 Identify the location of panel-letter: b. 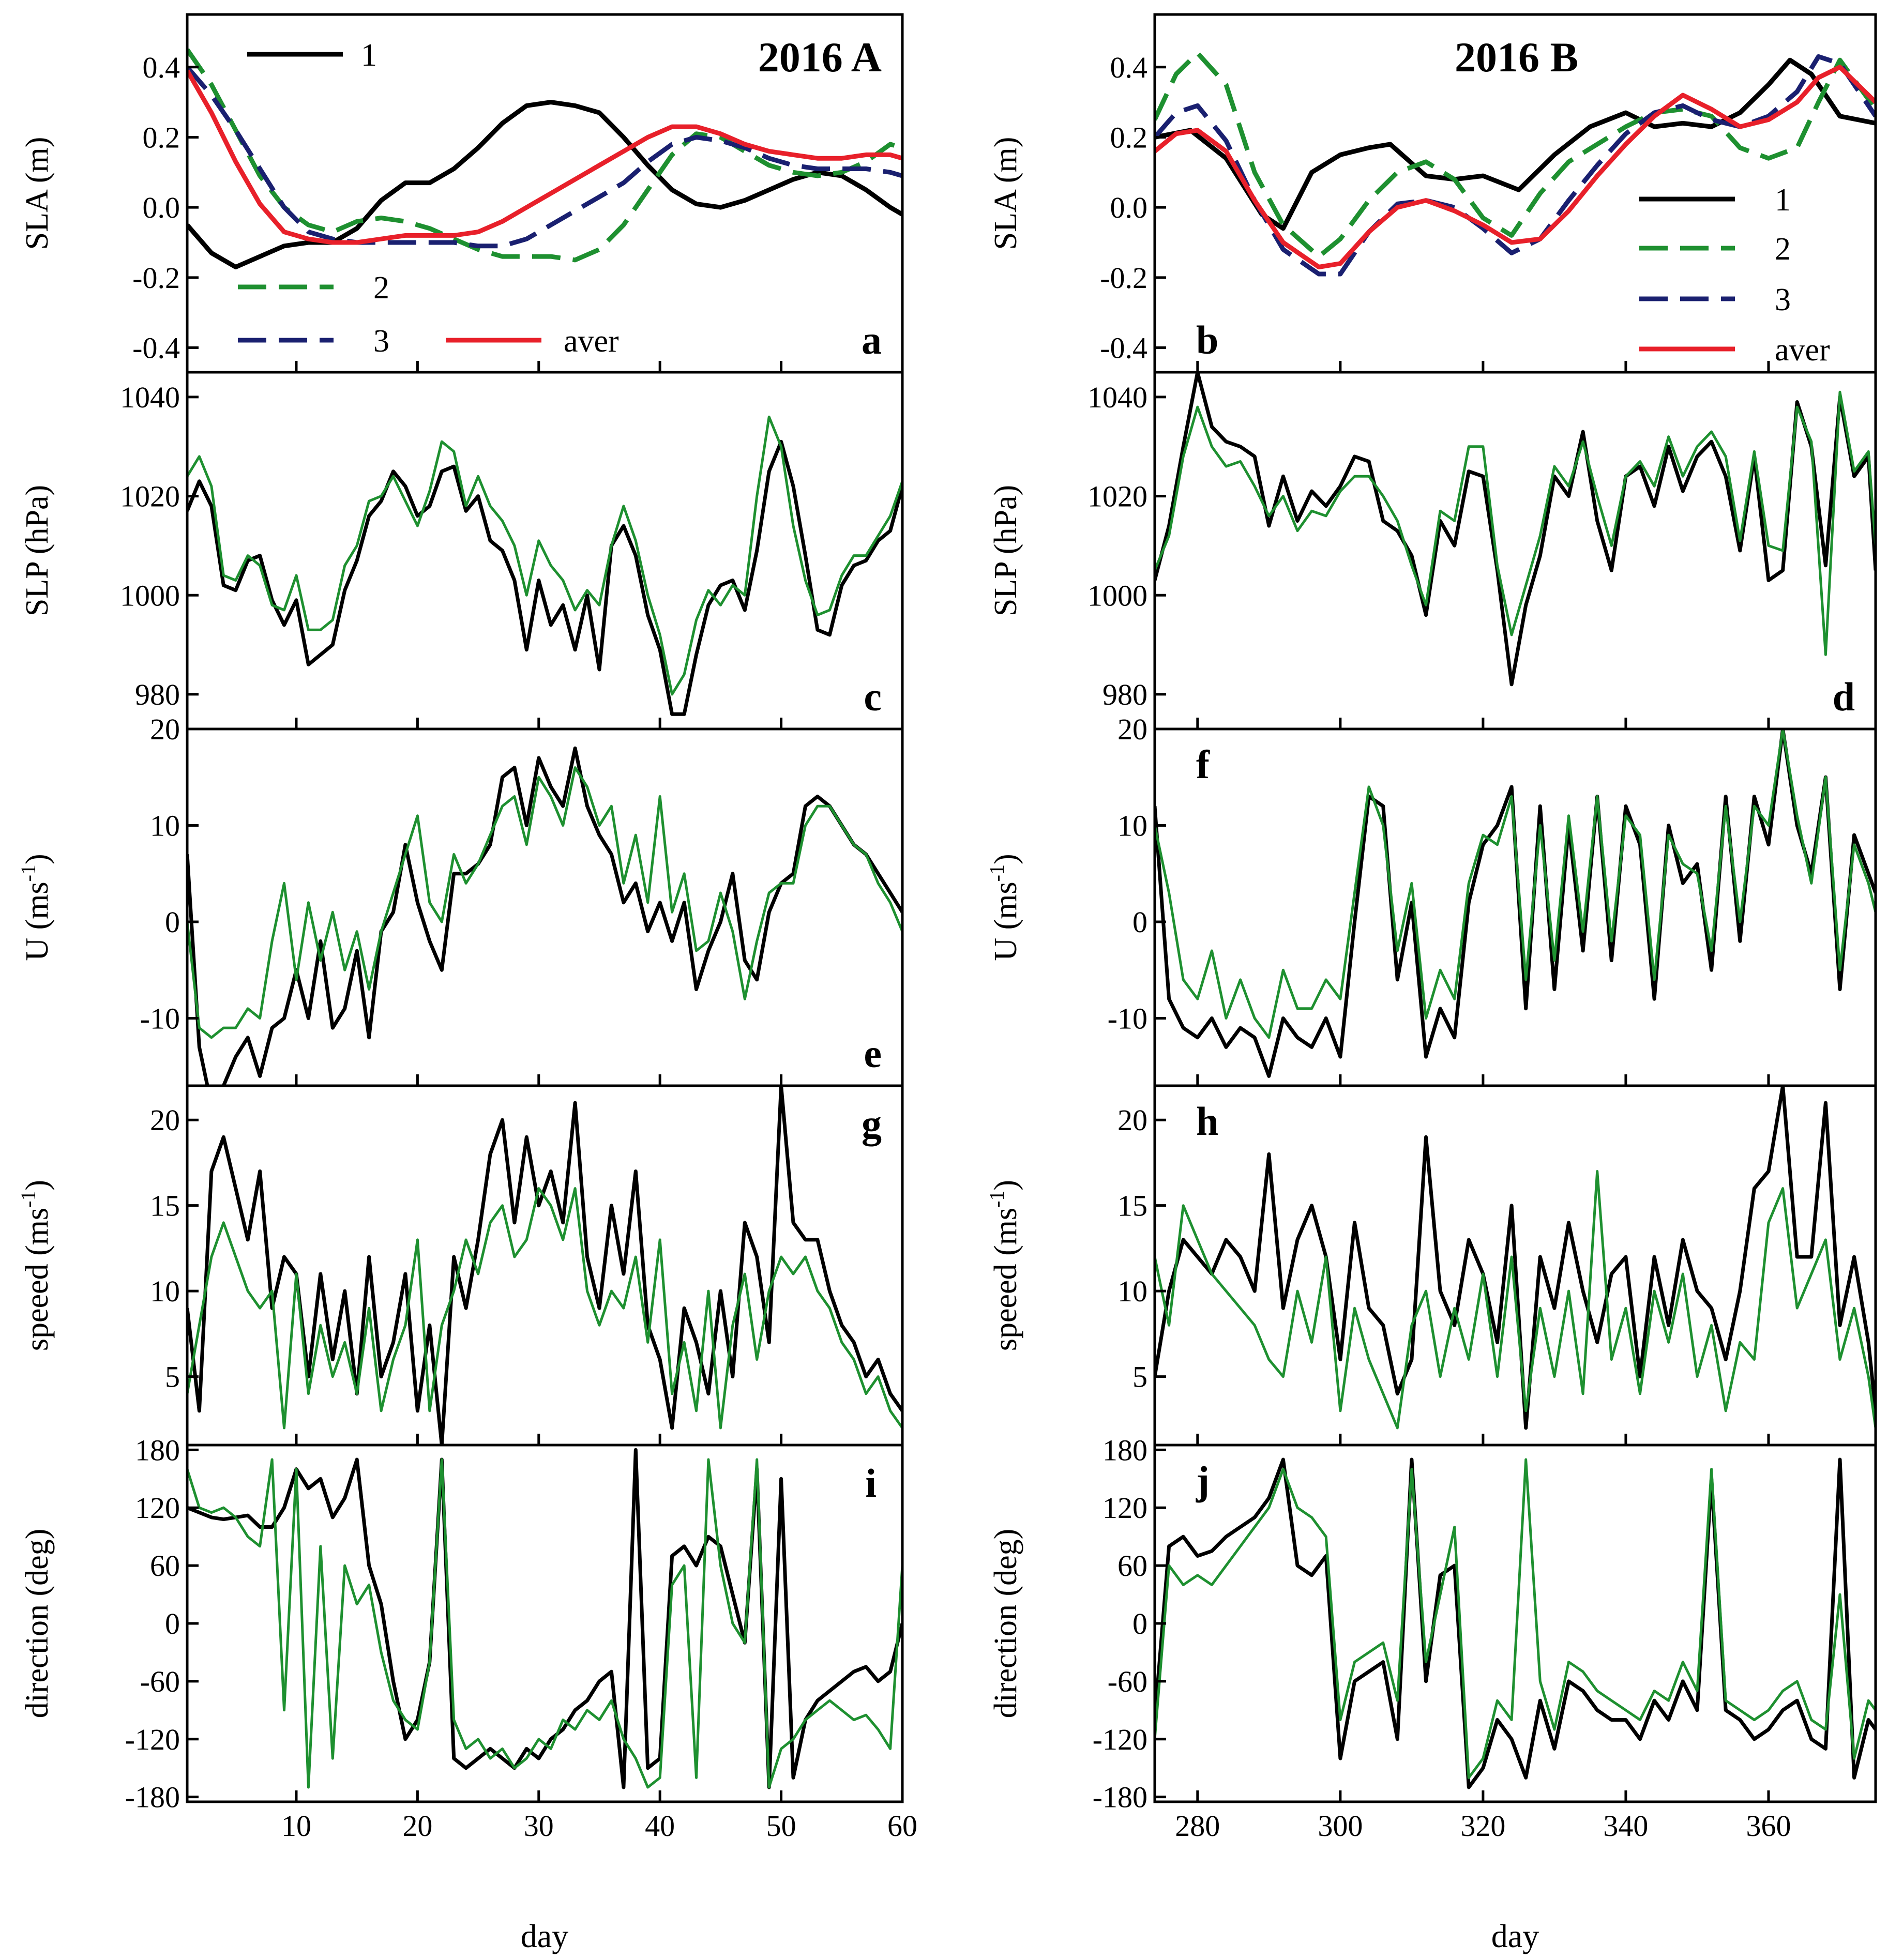
(1207, 339).